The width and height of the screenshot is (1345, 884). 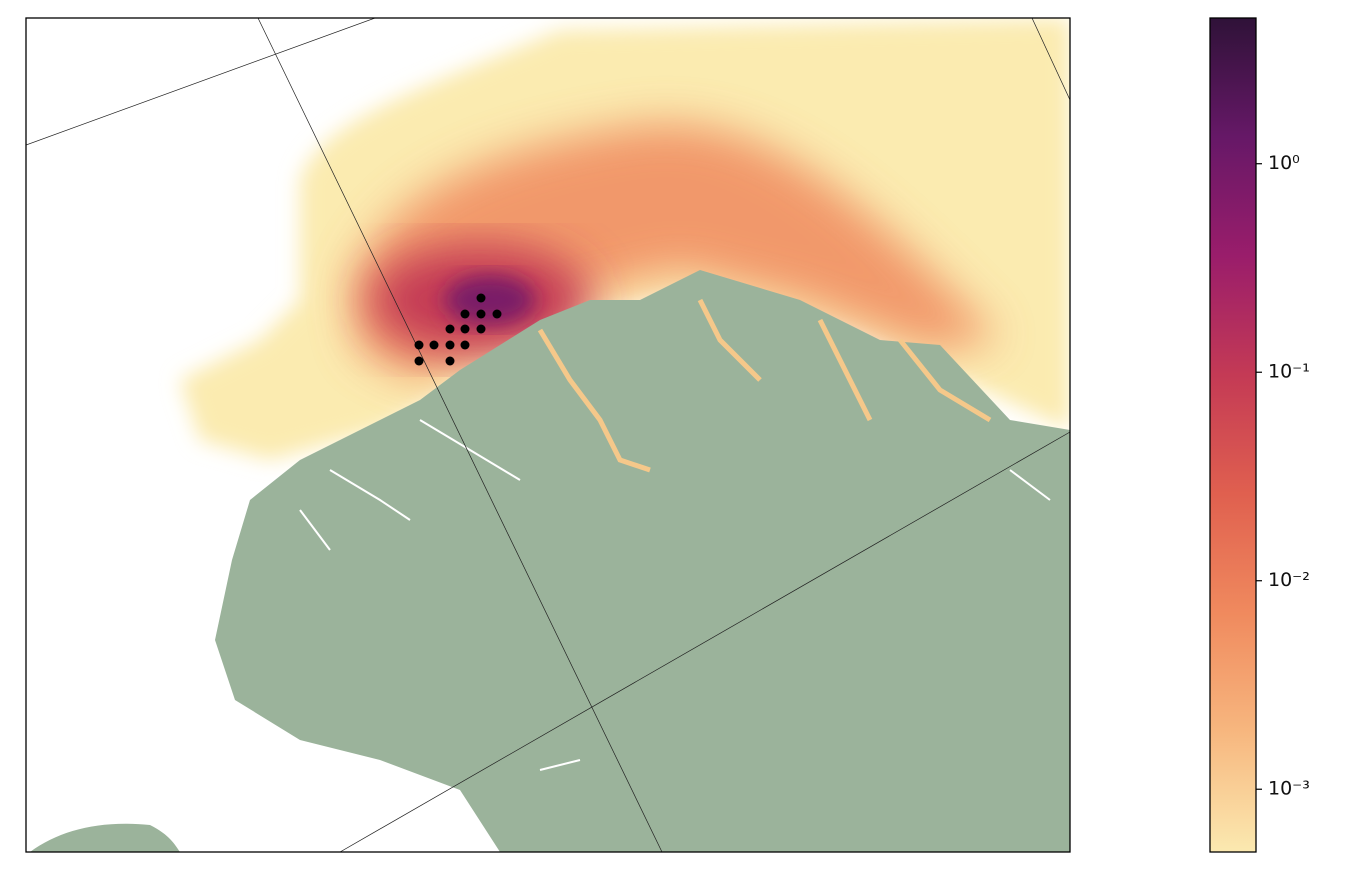 I want to click on colorbar-tick-label: 10⁻³, so click(x=1289, y=789).